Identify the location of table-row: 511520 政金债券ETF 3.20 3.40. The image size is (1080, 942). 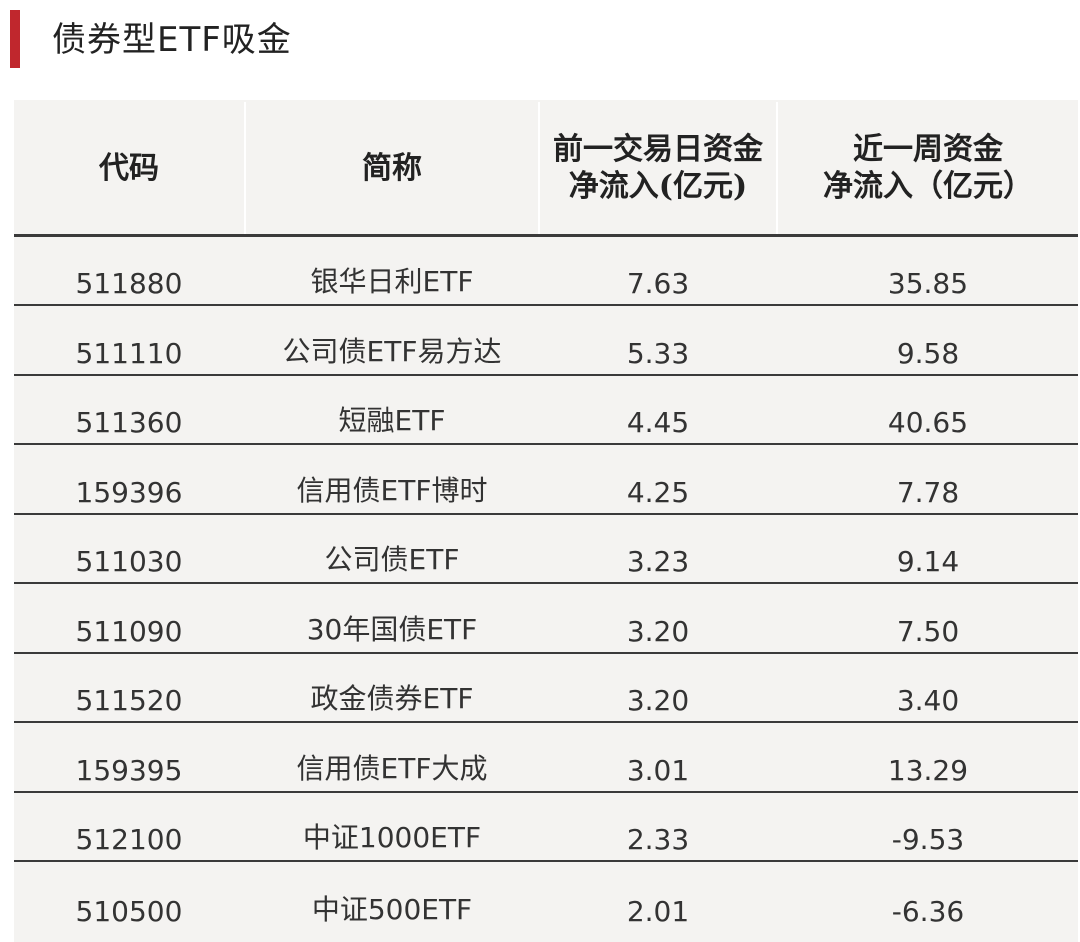
(546, 688).